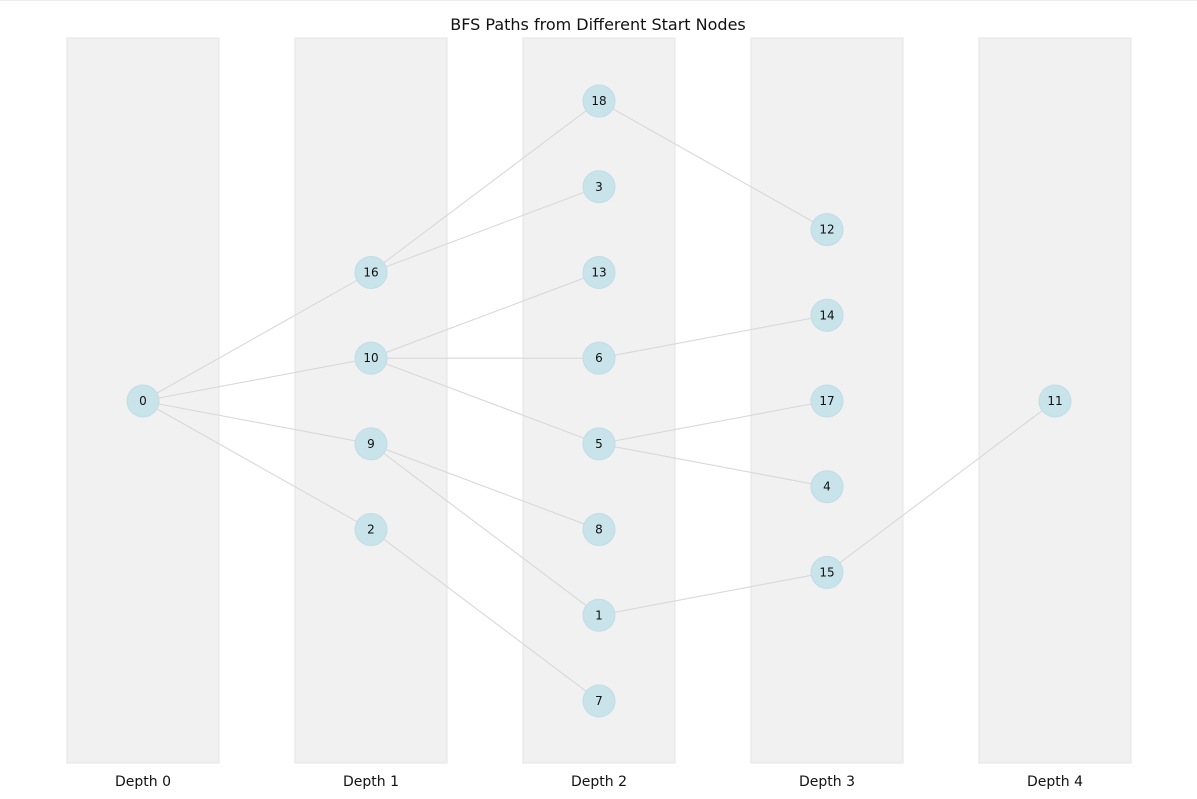  I want to click on node-label: 10, so click(370, 358).